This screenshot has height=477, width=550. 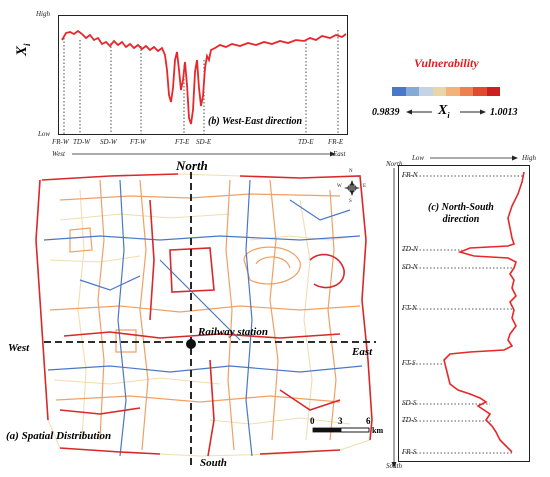 What do you see at coordinates (529, 158) in the screenshot?
I see `north-south-x-high: High` at bounding box center [529, 158].